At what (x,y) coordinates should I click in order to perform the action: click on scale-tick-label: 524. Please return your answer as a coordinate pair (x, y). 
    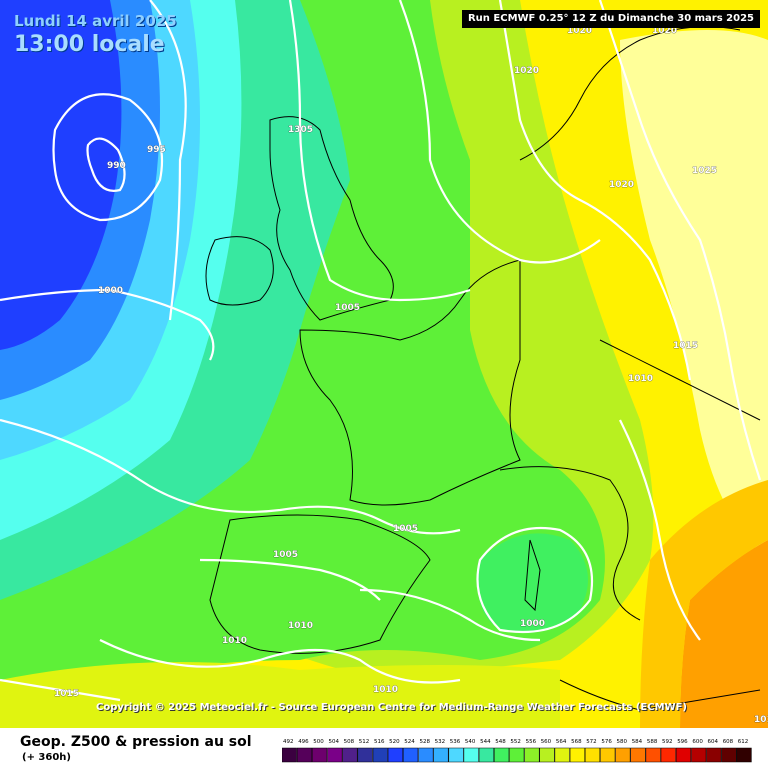
    Looking at the image, I should click on (409, 742).